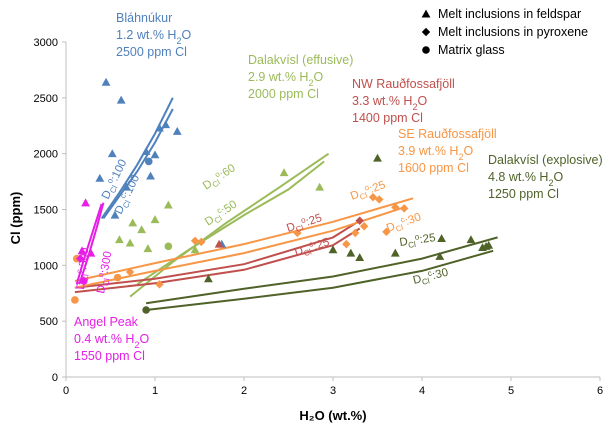 The width and height of the screenshot is (610, 444). What do you see at coordinates (433, 168) in the screenshot?
I see `group-label: 1600 ppm Cl` at bounding box center [433, 168].